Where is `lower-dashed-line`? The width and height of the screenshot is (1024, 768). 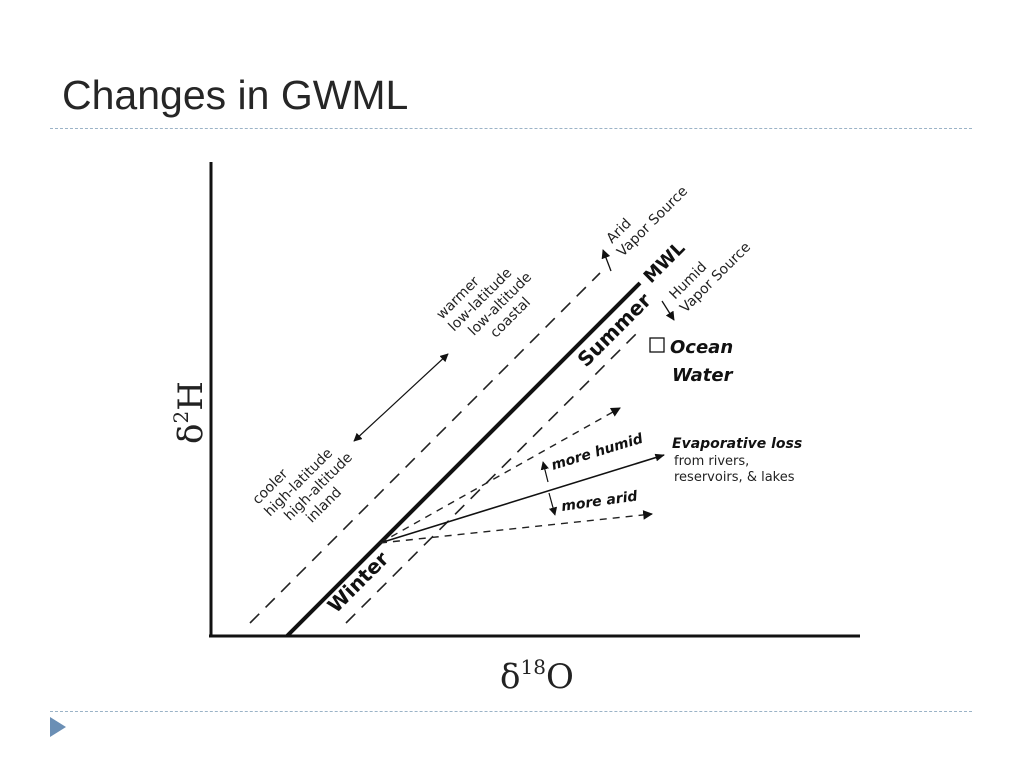
lower-dashed-line is located at coordinates (493, 476).